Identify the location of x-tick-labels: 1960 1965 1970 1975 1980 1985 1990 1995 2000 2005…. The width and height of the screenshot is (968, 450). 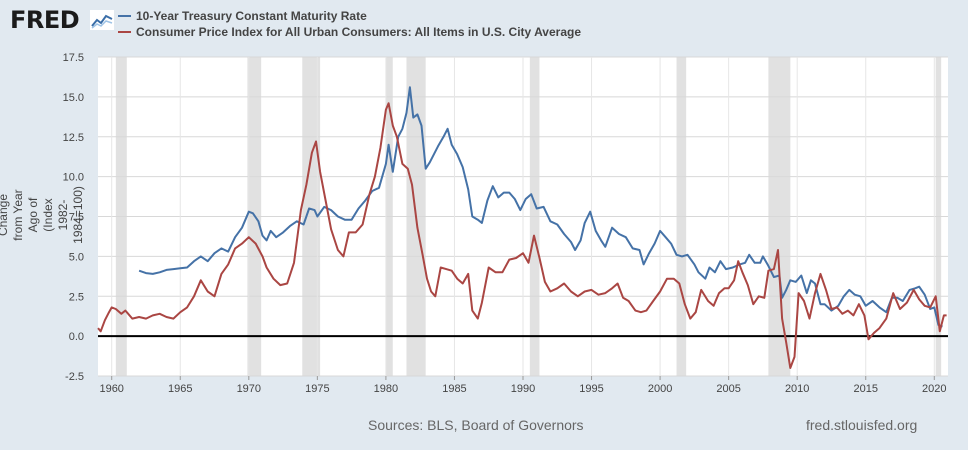
(523, 385).